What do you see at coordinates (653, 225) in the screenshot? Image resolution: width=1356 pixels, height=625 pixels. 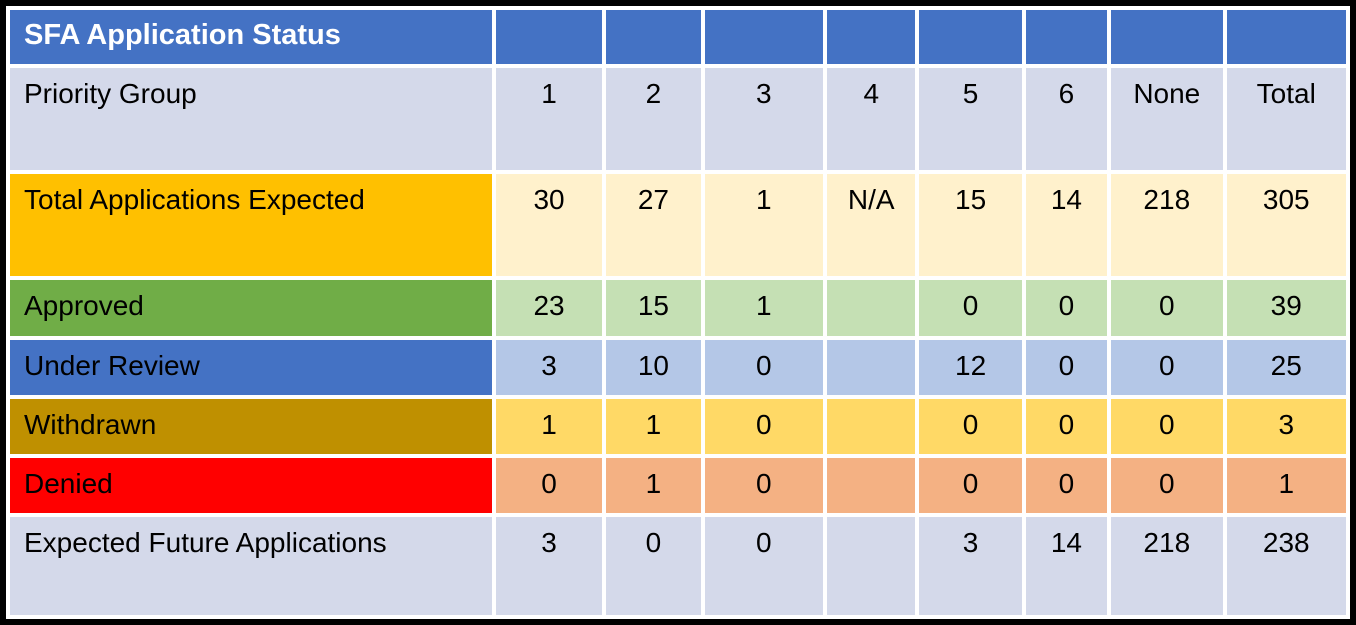 I see `data-cell: 27` at bounding box center [653, 225].